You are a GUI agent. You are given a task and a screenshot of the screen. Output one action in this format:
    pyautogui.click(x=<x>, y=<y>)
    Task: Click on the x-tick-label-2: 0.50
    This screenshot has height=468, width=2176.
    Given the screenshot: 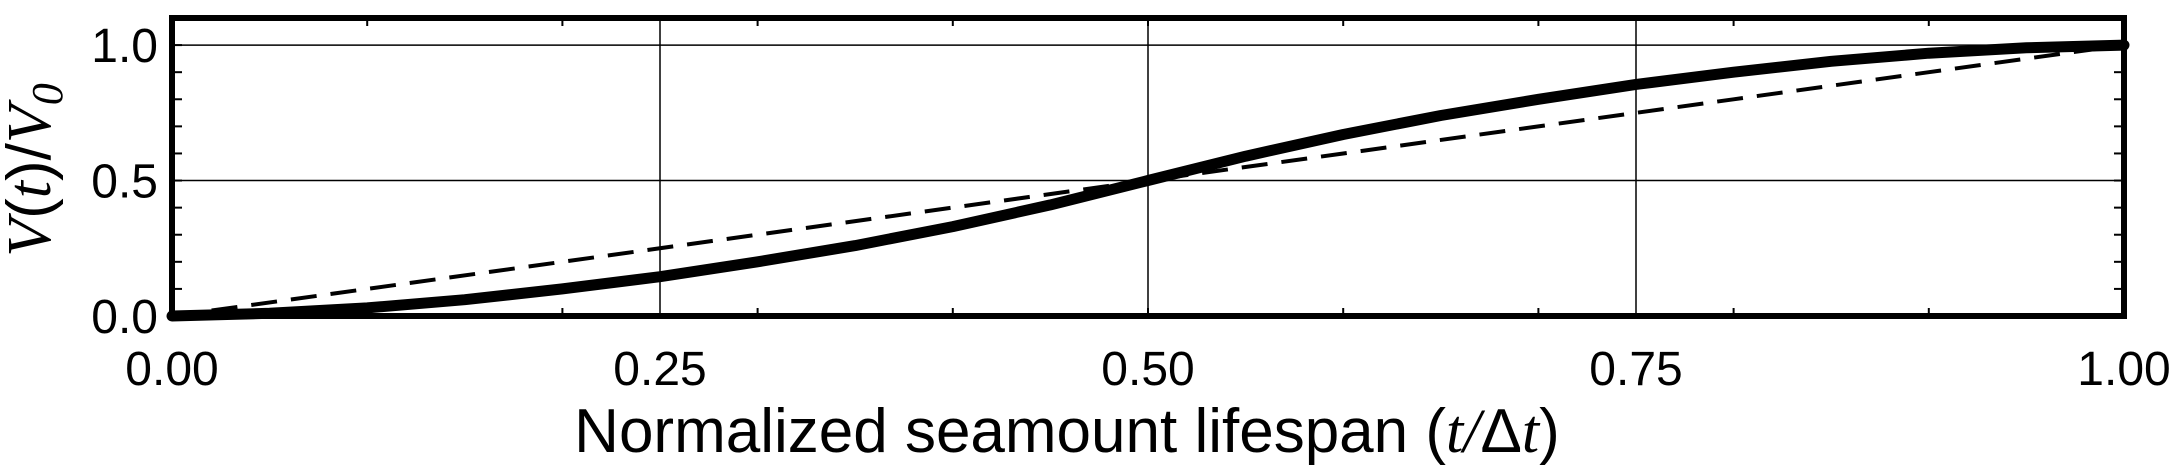 What is the action you would take?
    pyautogui.click(x=1147, y=369)
    